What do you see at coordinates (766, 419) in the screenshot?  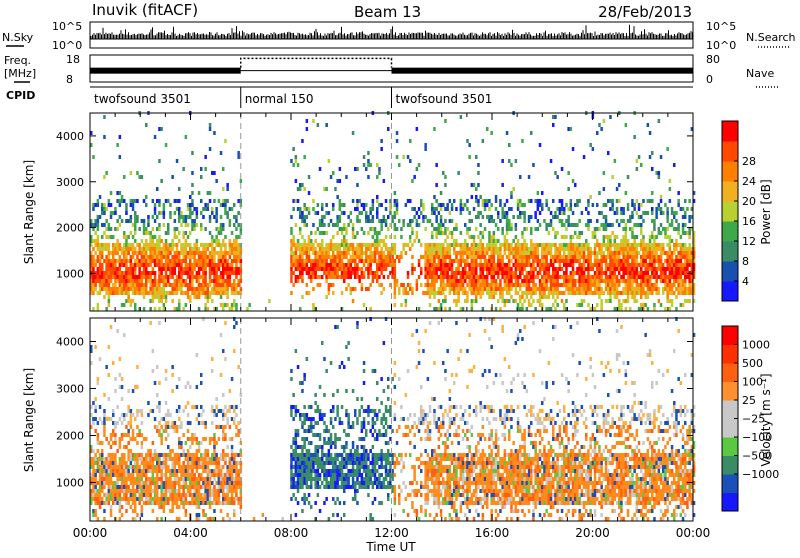 I see `velocity-colorbar-label: Velocity [m s⁻¹]` at bounding box center [766, 419].